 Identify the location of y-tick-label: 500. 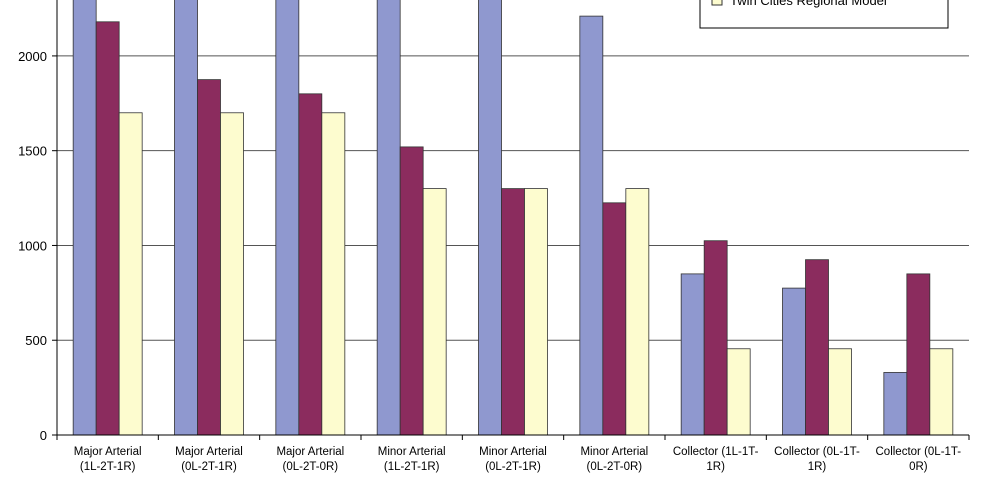
(36, 340).